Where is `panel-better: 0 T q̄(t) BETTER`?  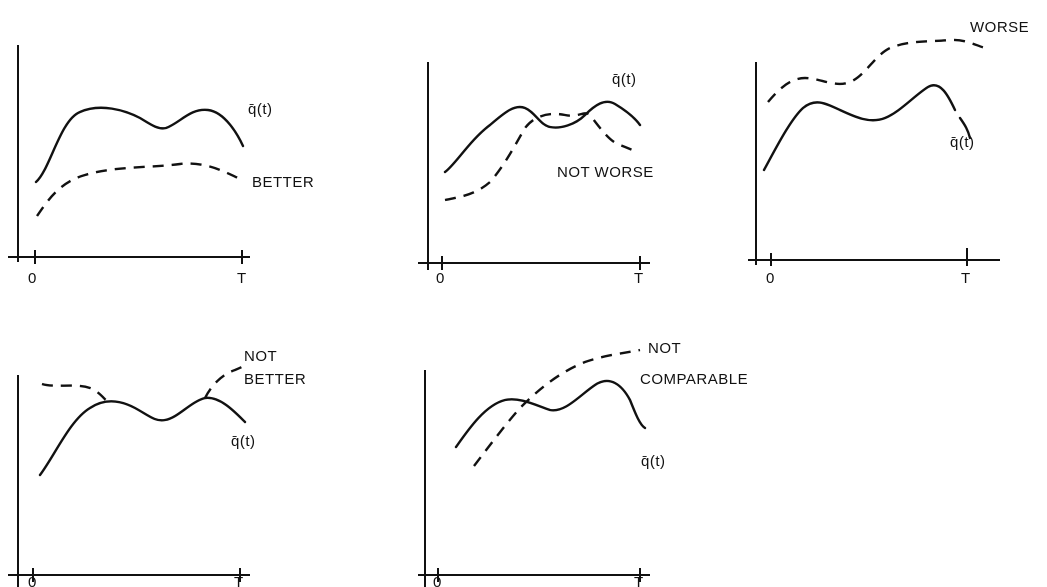
panel-better: 0 T q̄(t) BETTER is located at coordinates (161, 166).